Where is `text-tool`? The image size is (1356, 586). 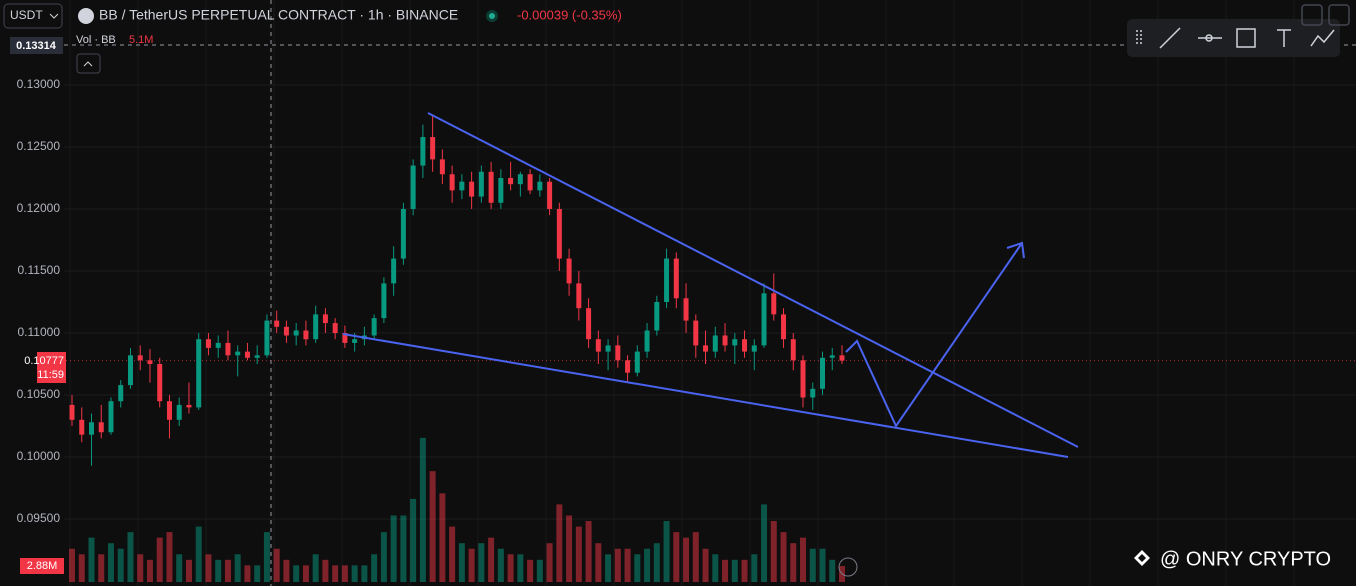 text-tool is located at coordinates (1284, 38).